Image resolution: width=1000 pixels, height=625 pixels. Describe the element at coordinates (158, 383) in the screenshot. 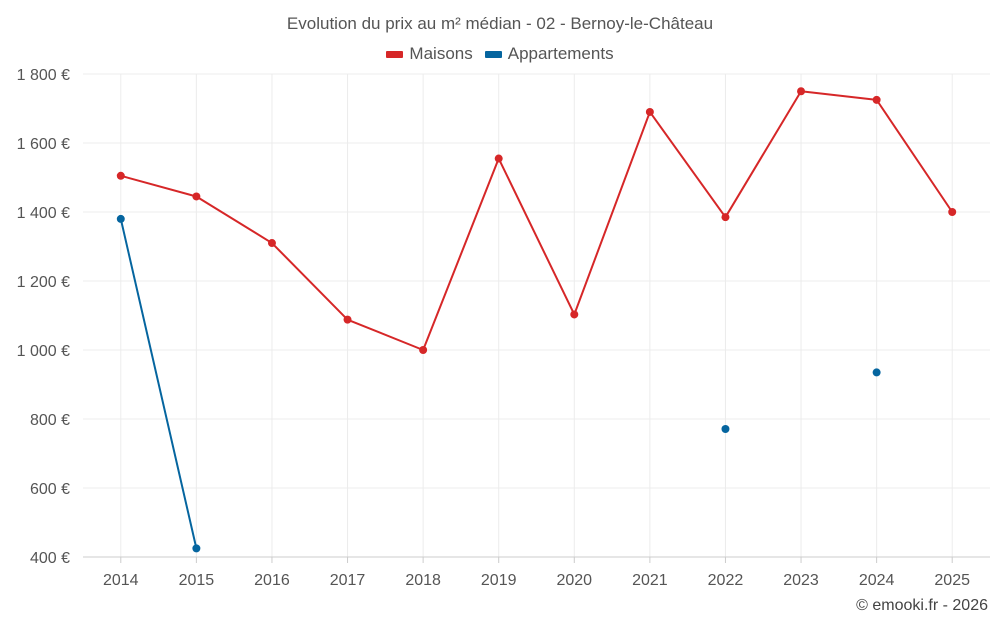

I see `series-line-appartements` at that location.